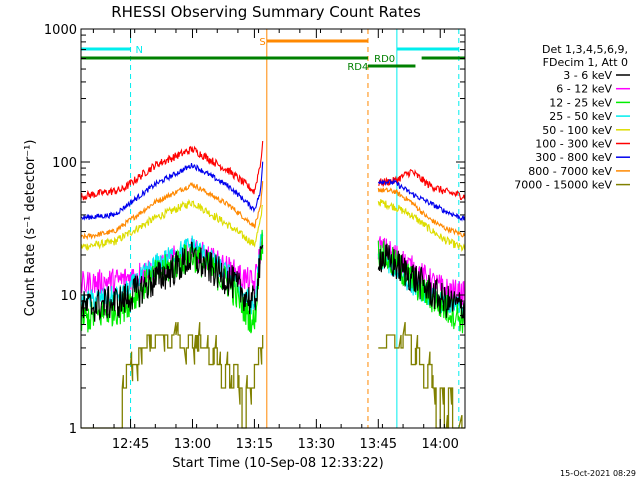 Image resolution: width=640 pixels, height=480 pixels. Describe the element at coordinates (254, 444) in the screenshot. I see `x-tick-label: 13:15` at that location.